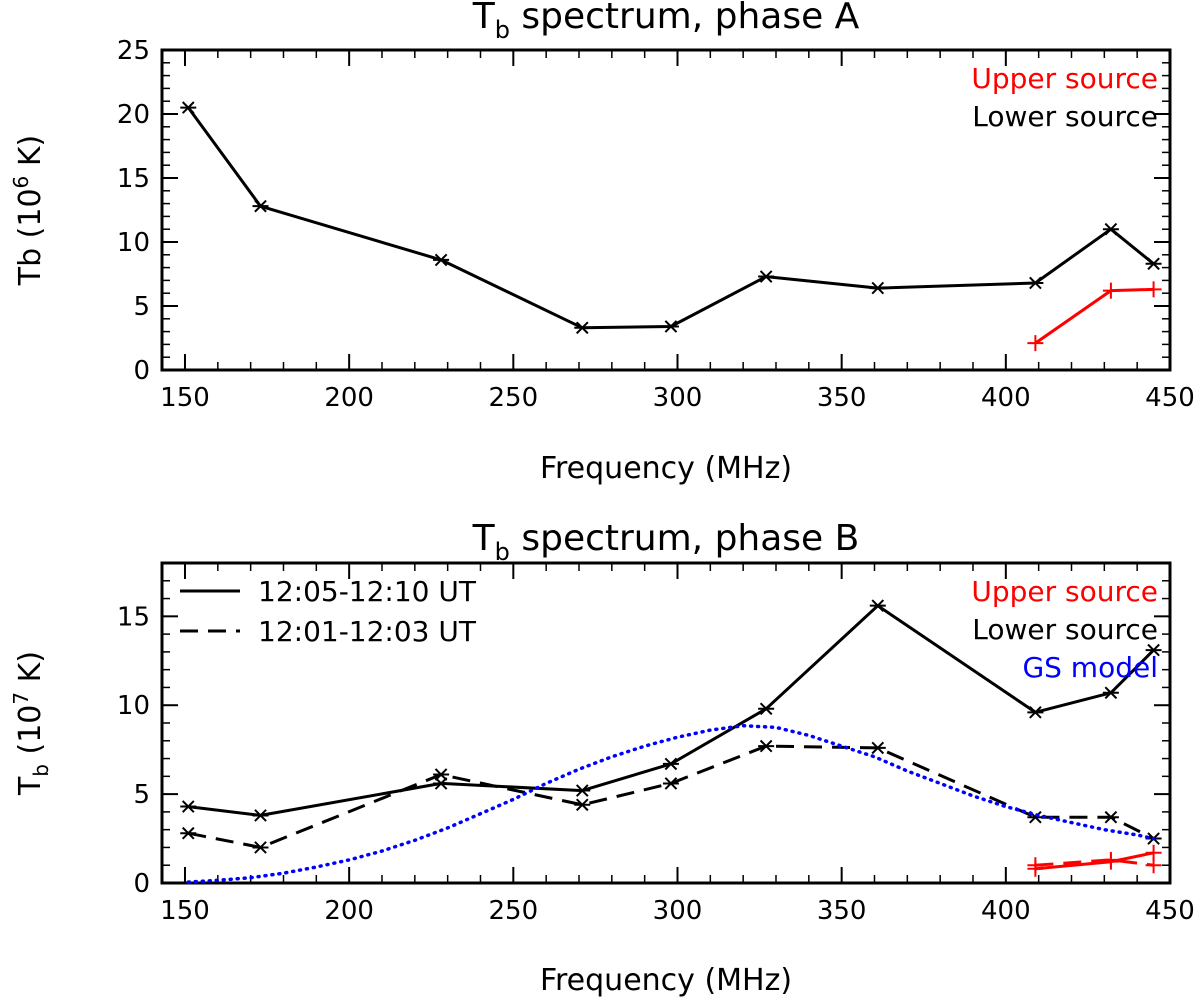 Image resolution: width=1200 pixels, height=1002 pixels. Describe the element at coordinates (1006, 911) in the screenshot. I see `x-tick-label: 400` at that location.